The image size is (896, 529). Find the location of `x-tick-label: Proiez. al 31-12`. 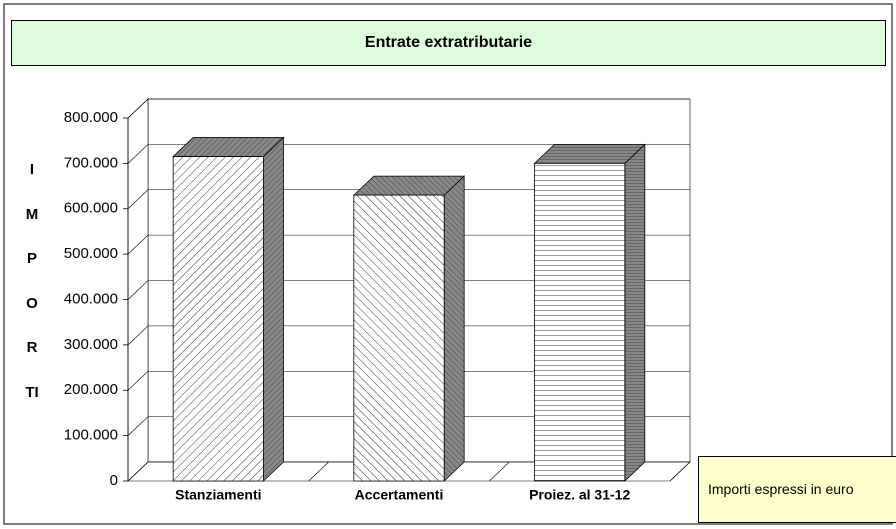

x-tick-label: Proiez. al 31-12 is located at coordinates (579, 495).